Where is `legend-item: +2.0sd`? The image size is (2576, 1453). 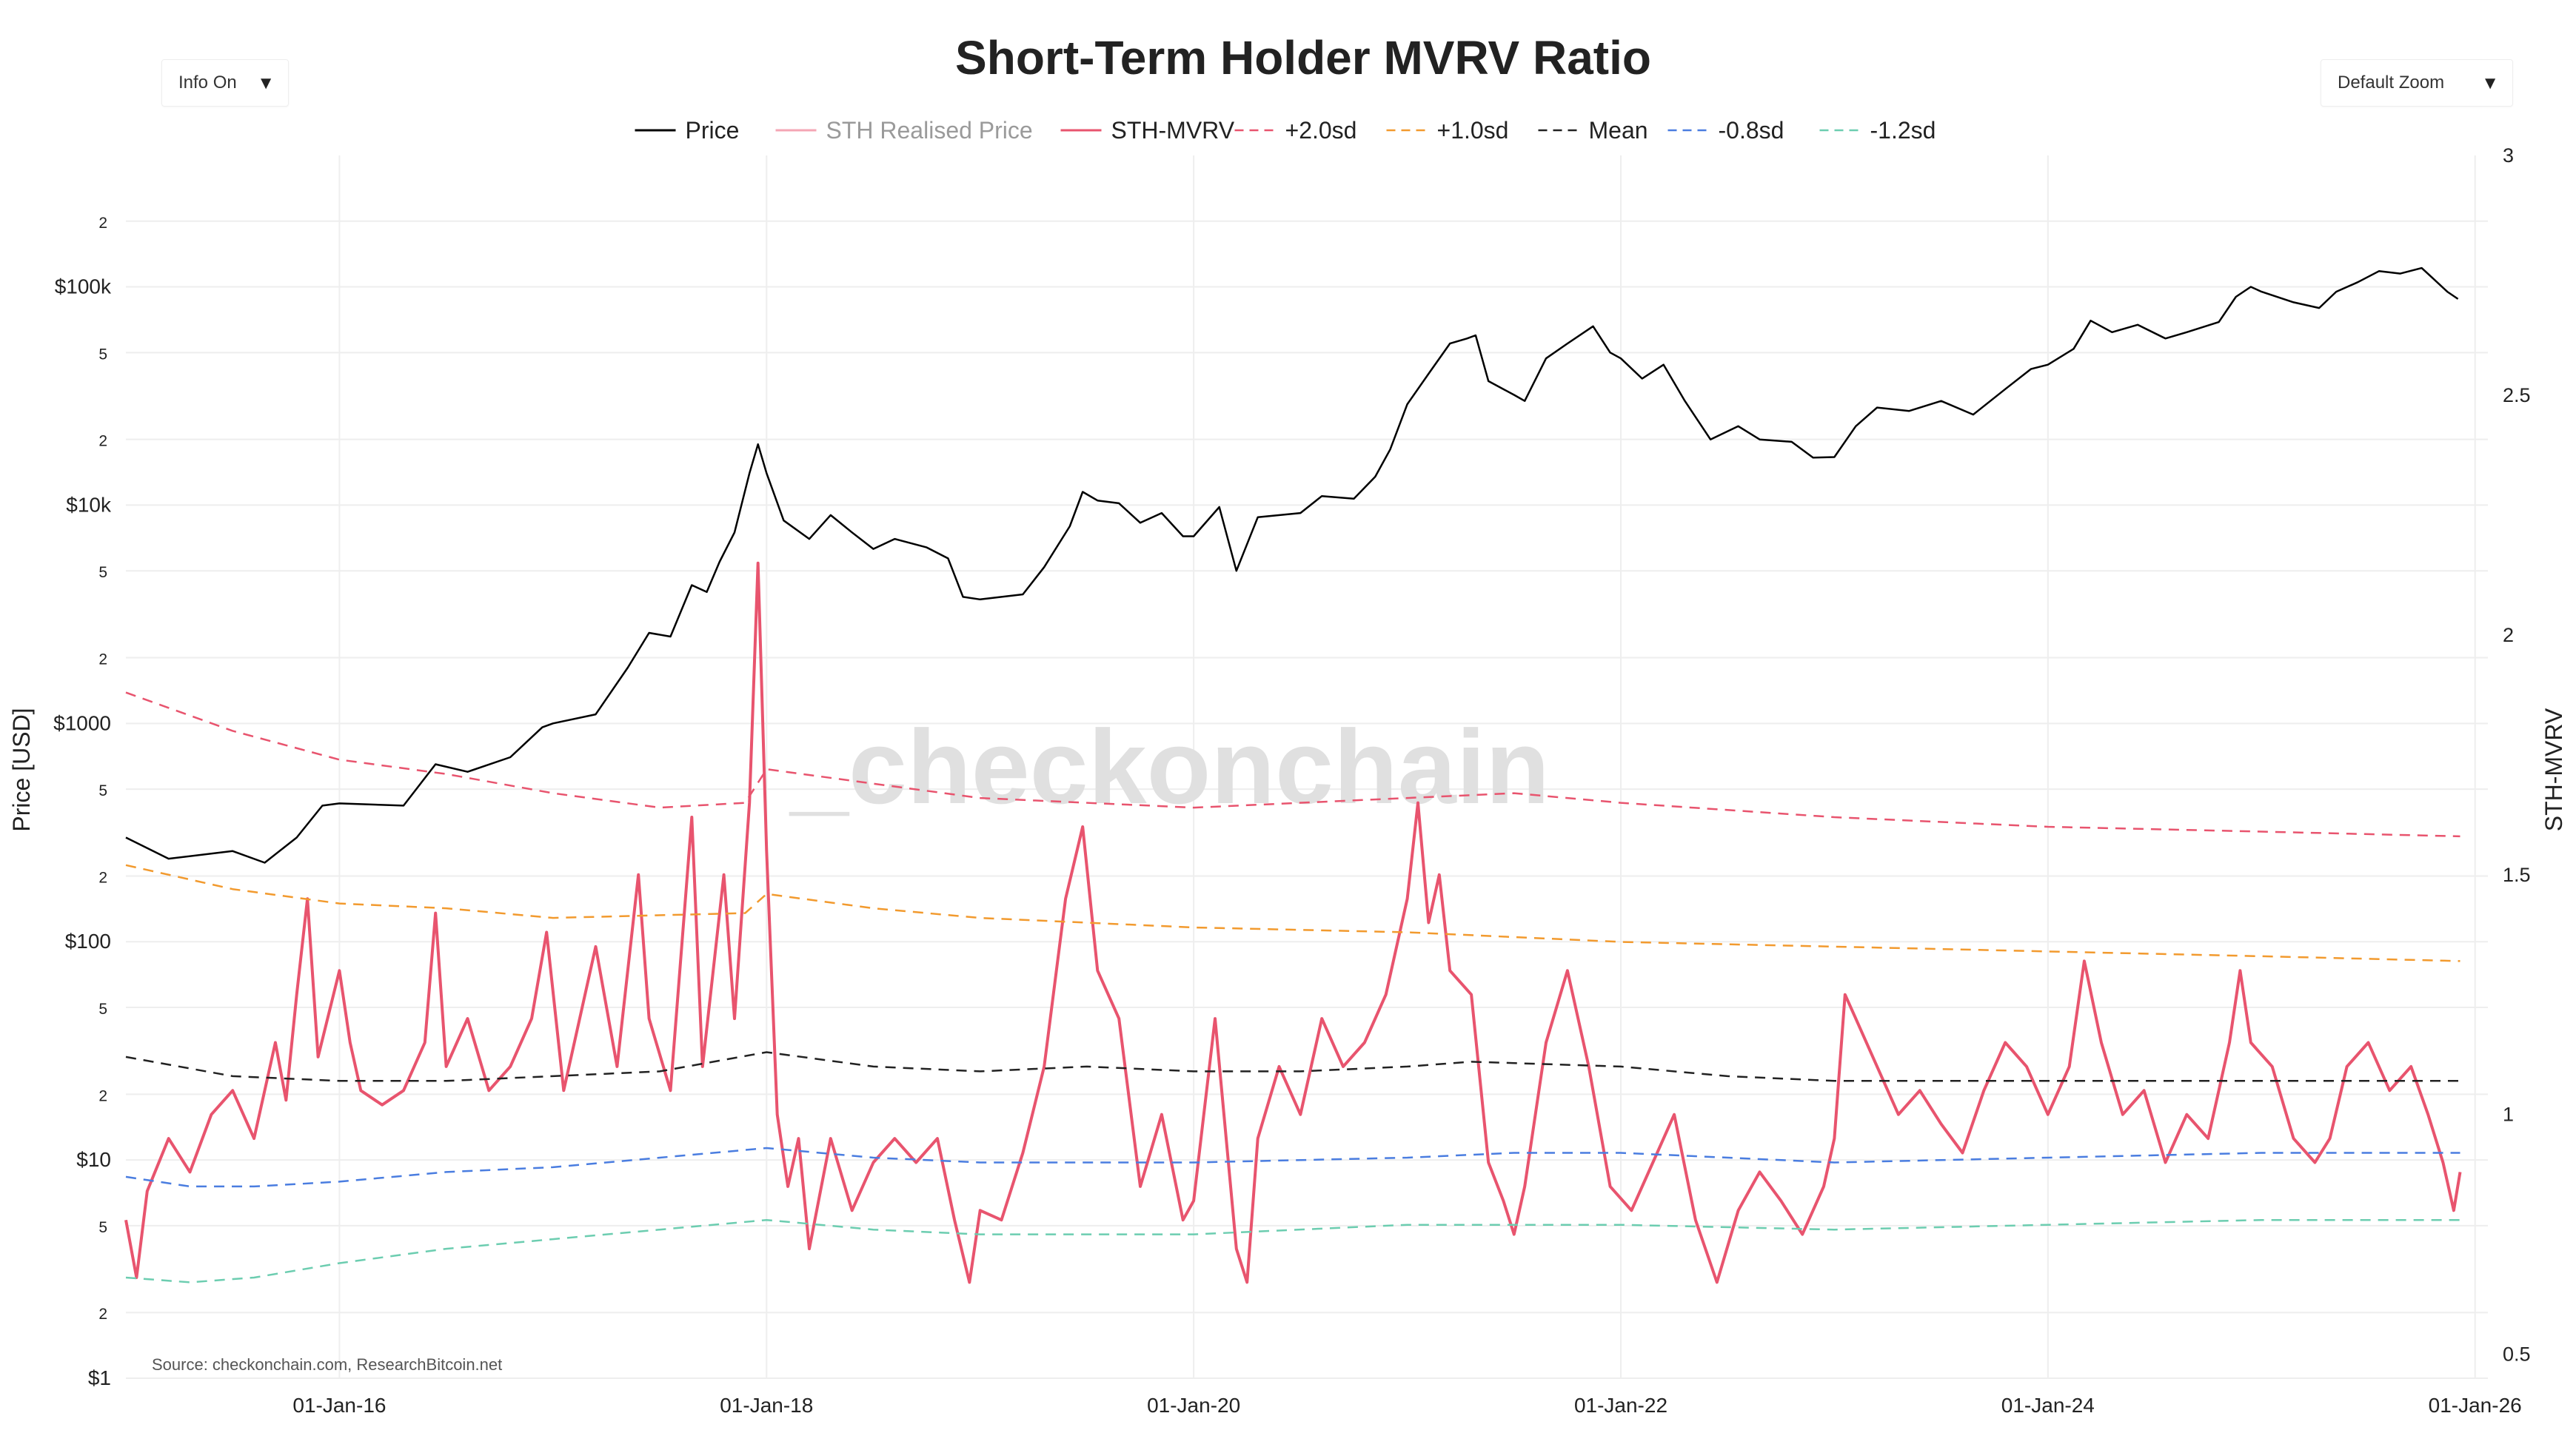 legend-item: +2.0sd is located at coordinates (1295, 130).